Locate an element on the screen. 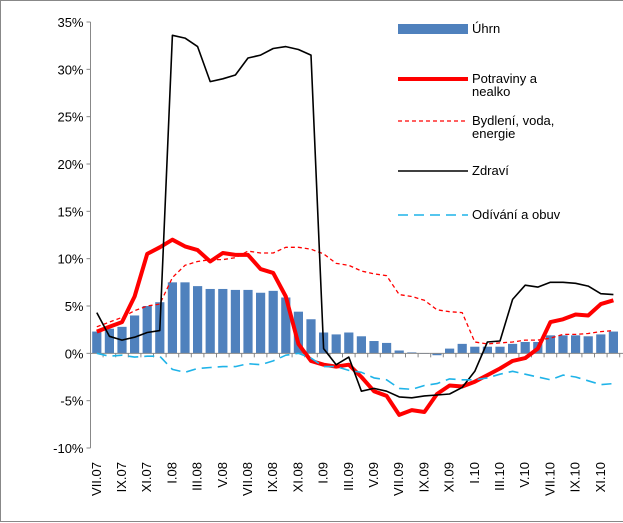 The image size is (623, 523). x-tick-label: VII.09 is located at coordinates (398, 479).